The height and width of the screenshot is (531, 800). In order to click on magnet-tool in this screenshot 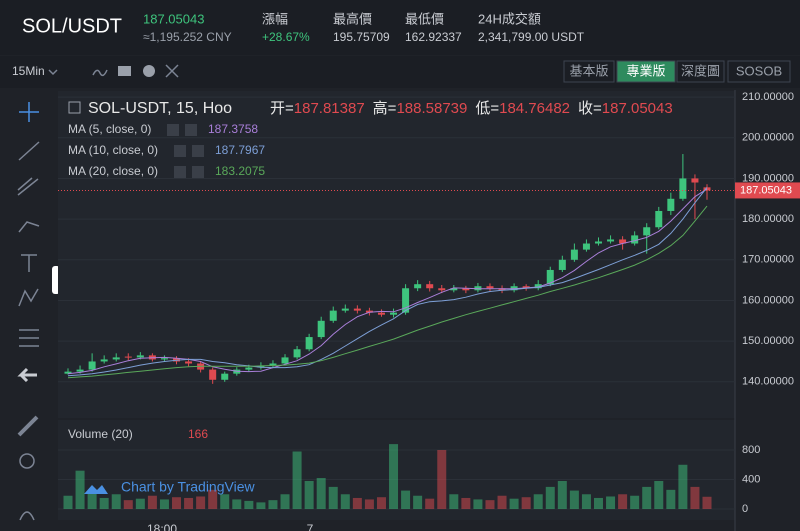, I will do `click(27, 516)`.